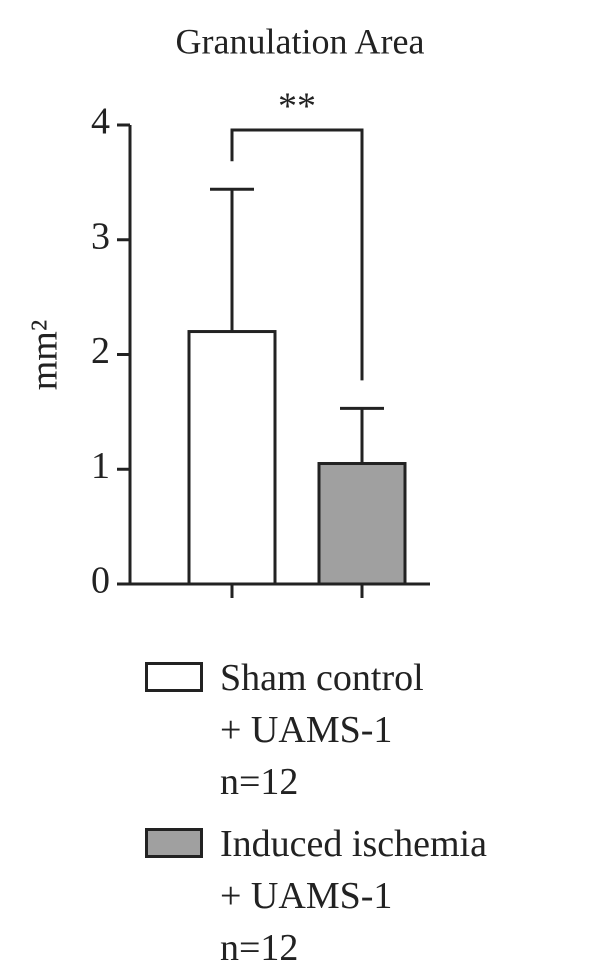 Image resolution: width=600 pixels, height=977 pixels. What do you see at coordinates (322, 730) in the screenshot?
I see `legend-label: Sham control + UAMS-1 n=12` at bounding box center [322, 730].